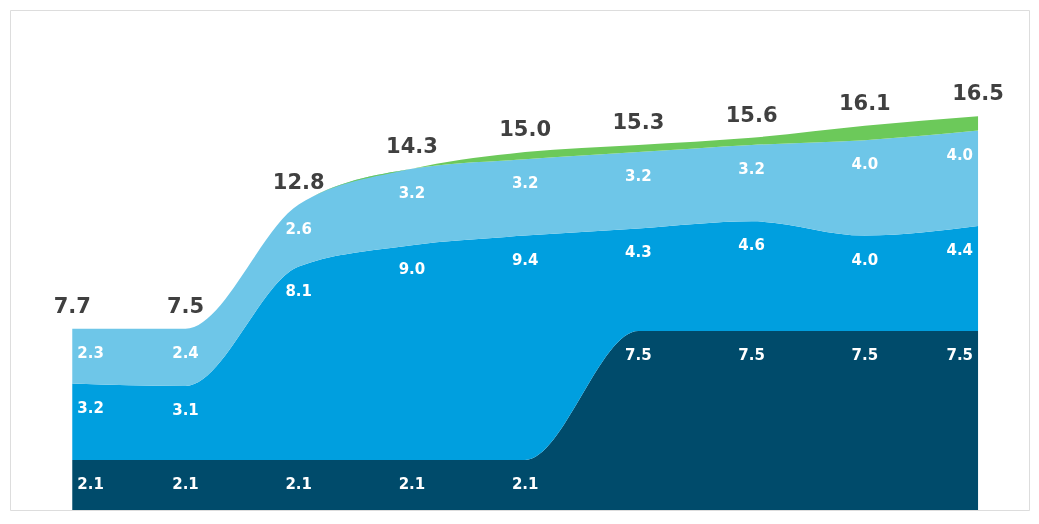 The image size is (1039, 524). I want to click on total-label: 15.3, so click(638, 121).